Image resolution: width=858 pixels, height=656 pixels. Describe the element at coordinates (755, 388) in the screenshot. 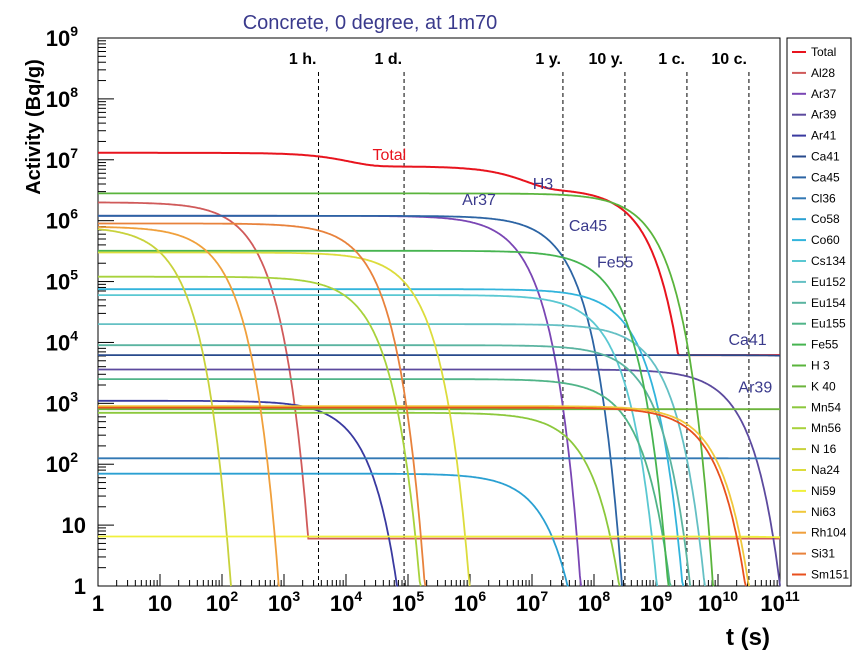

I see `series-annotation: Ar39` at that location.